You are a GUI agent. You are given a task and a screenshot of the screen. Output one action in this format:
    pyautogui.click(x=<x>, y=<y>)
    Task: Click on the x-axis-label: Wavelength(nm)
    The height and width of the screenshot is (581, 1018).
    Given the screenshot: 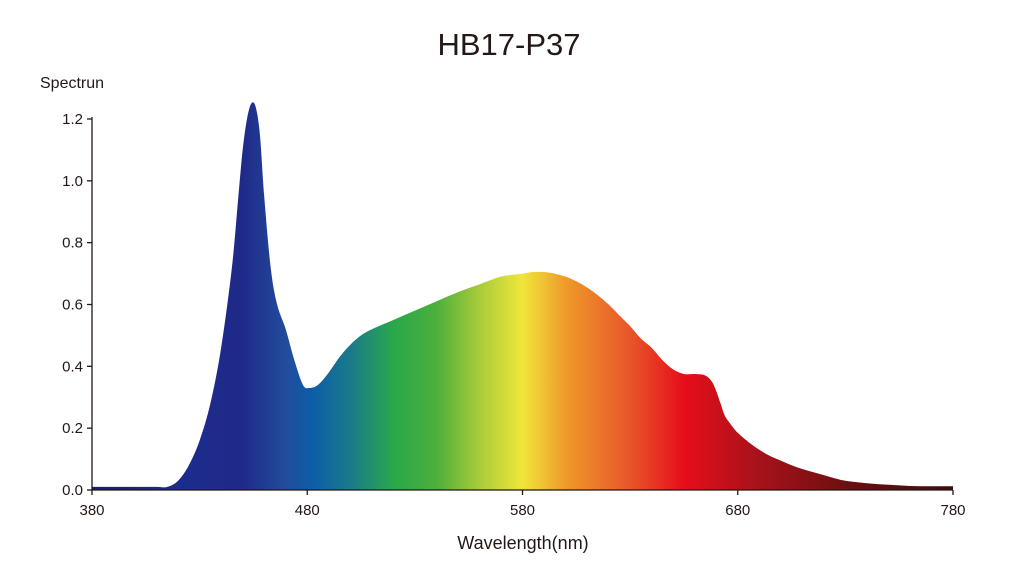 What is the action you would take?
    pyautogui.click(x=522, y=543)
    